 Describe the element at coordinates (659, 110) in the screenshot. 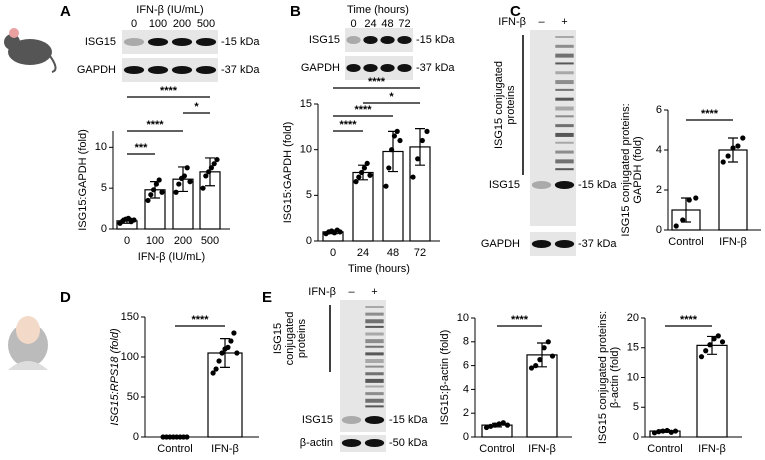

I see `y-tick-label: 6` at that location.